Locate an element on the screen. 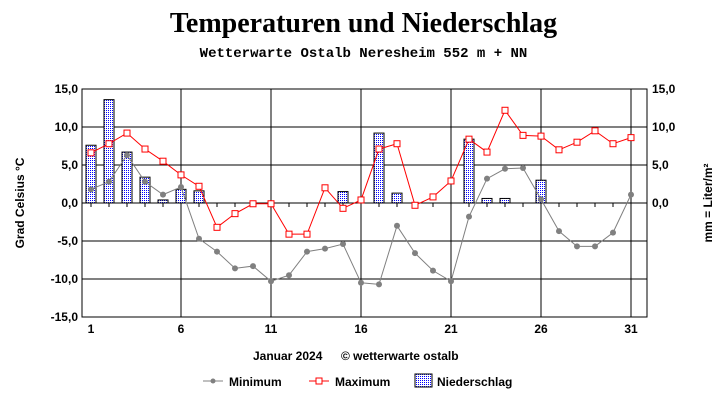 This screenshot has height=404, width=727. x-tick-label: 11 is located at coordinates (271, 329).